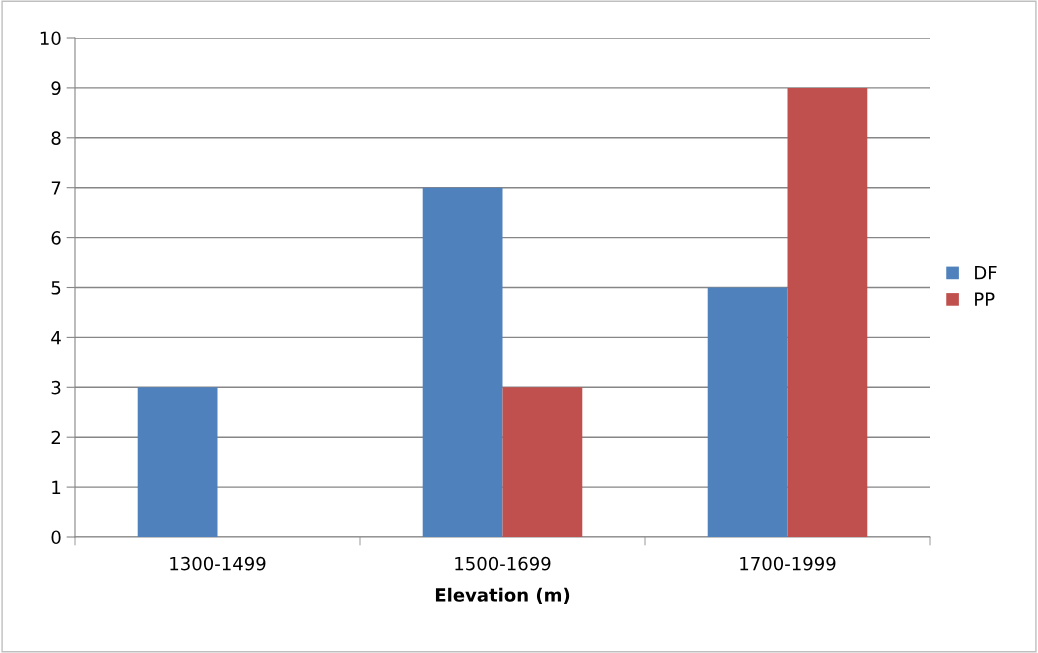 Image resolution: width=1038 pixels, height=653 pixels. Describe the element at coordinates (986, 273) in the screenshot. I see `legend-label: DF` at that location.